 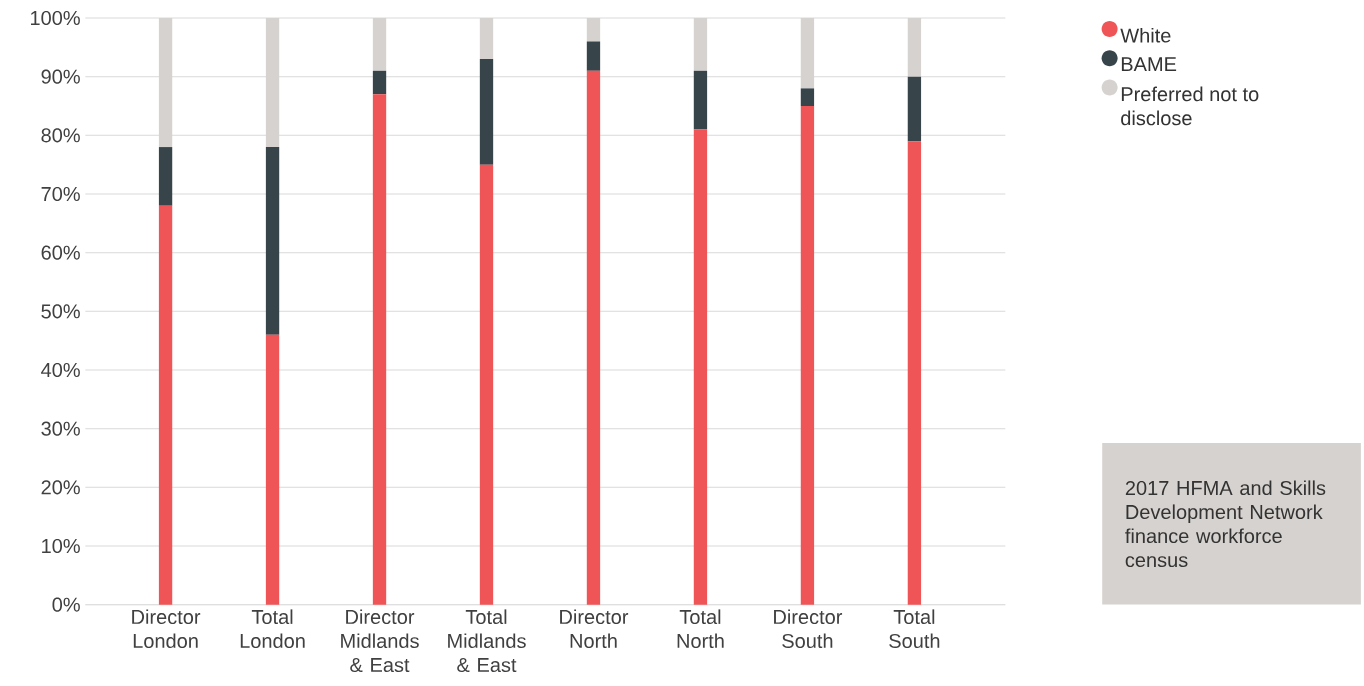 I want to click on y-tick-label: 50%, so click(x=60, y=311).